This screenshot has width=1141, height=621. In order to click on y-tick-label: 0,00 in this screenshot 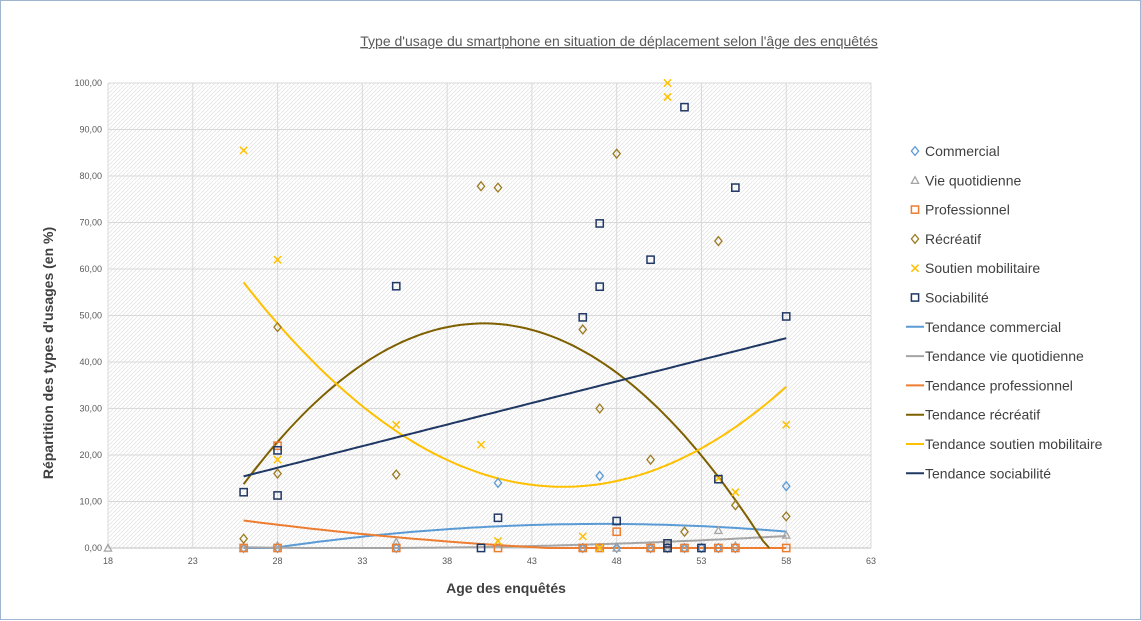, I will do `click(93, 548)`.